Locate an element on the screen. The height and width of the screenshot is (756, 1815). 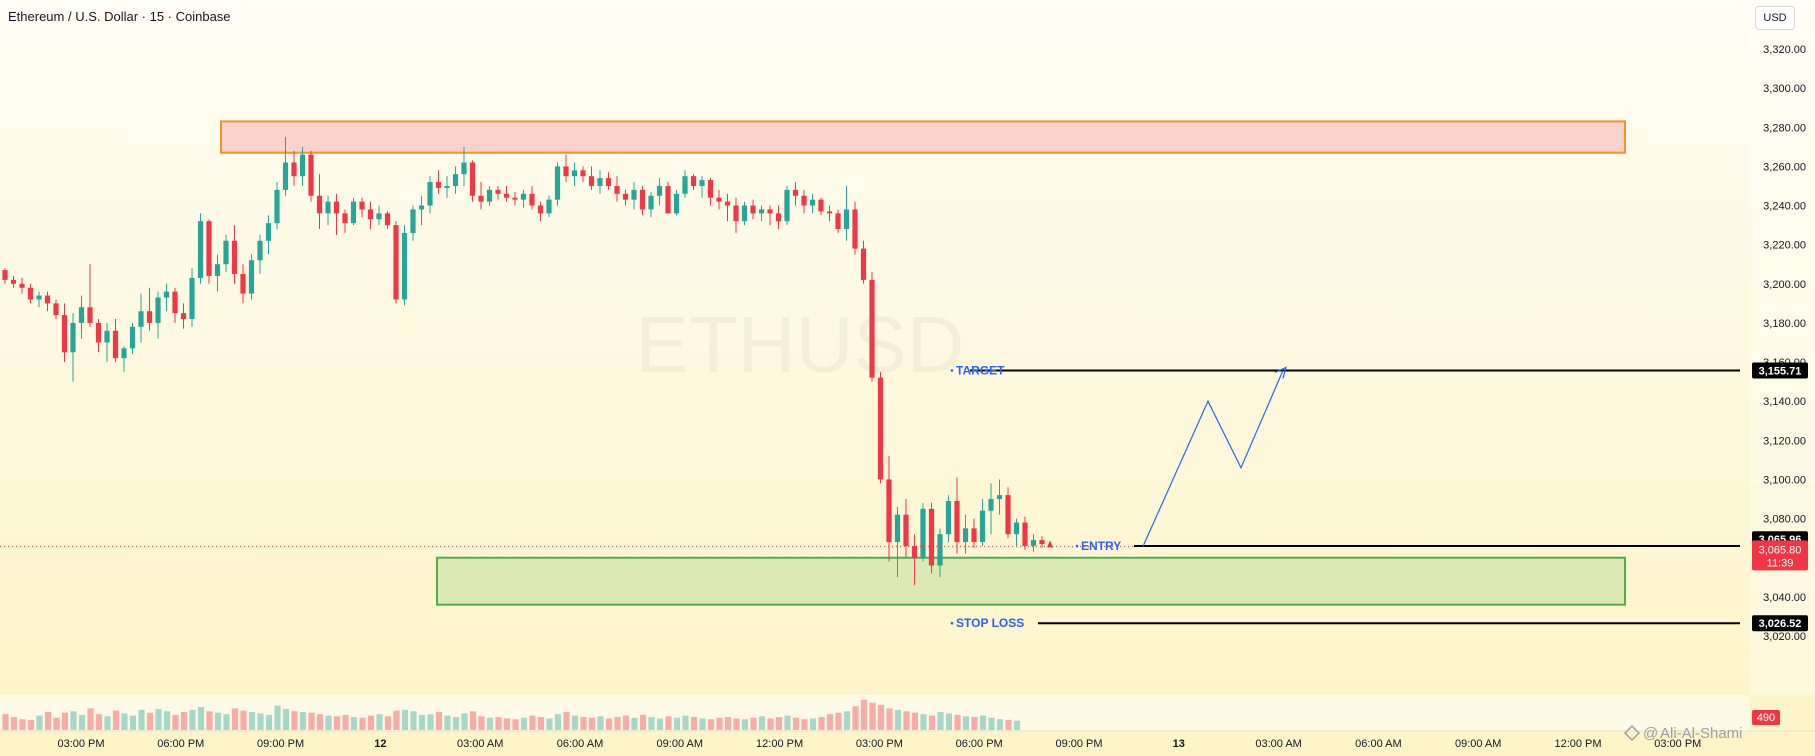
stop-loss-label: STOP LOSS is located at coordinates (990, 623).